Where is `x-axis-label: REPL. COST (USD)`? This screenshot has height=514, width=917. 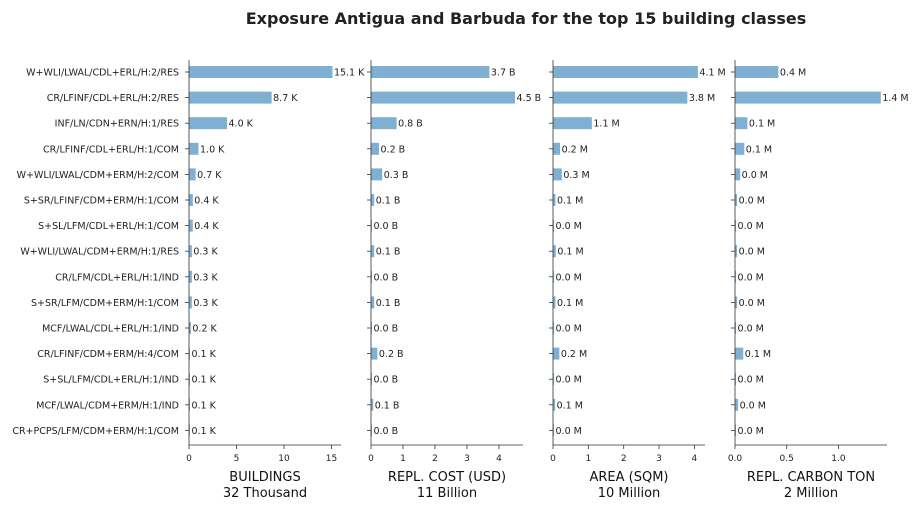
x-axis-label: REPL. COST (USD) is located at coordinates (447, 477).